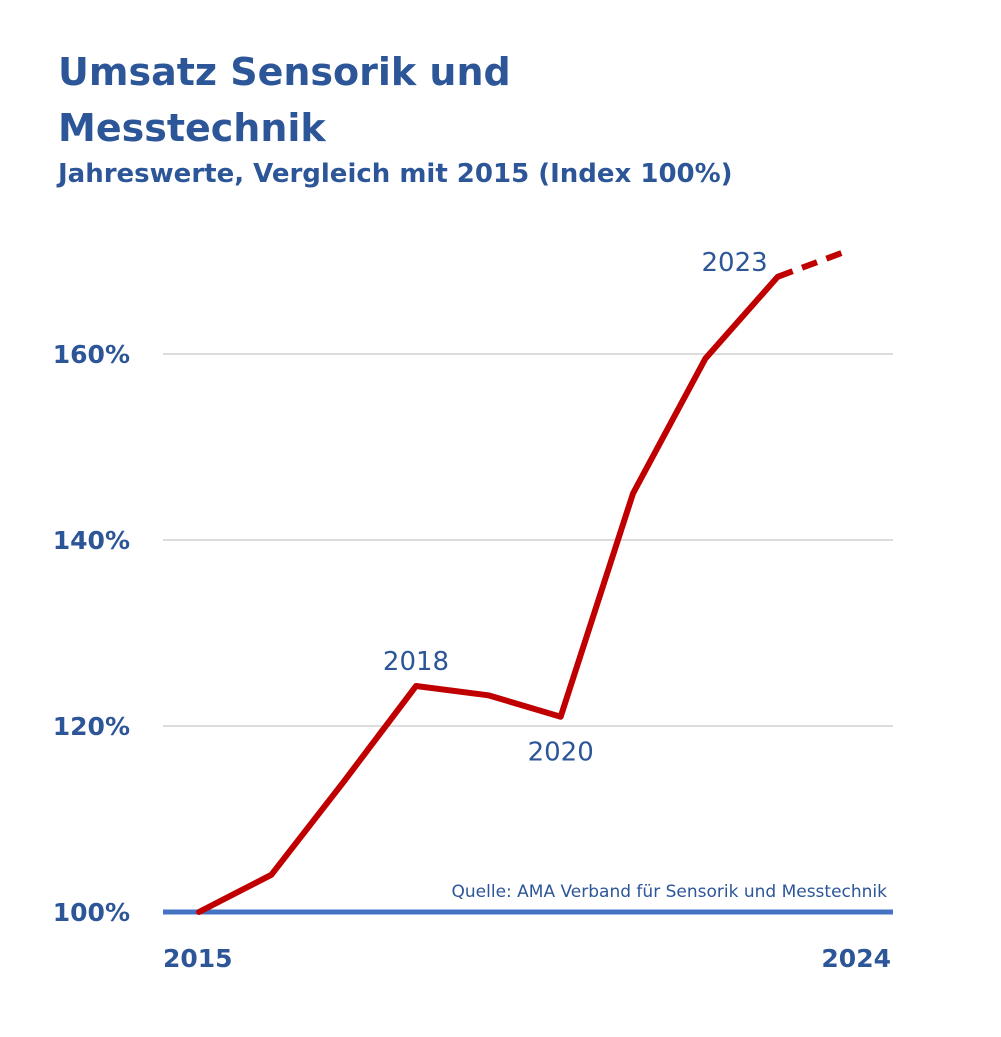 The height and width of the screenshot is (1037, 1001). I want to click on annotation-2023: 2023, so click(734, 263).